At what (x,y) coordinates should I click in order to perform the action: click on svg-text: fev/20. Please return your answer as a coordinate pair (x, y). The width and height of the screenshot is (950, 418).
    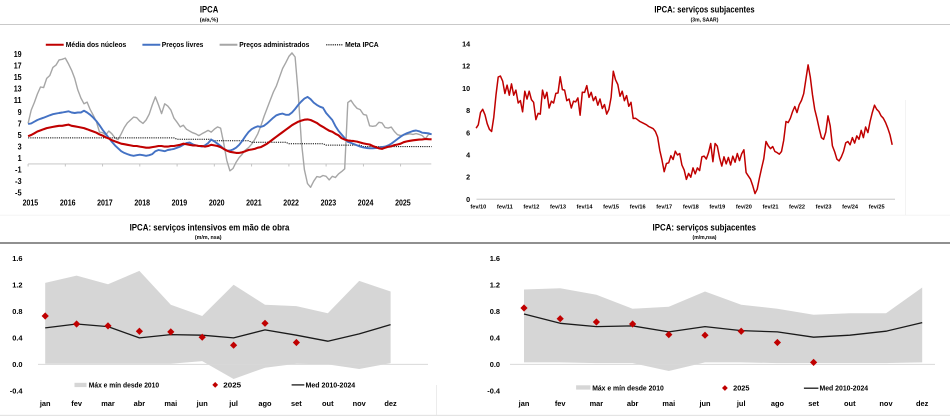
    Looking at the image, I should click on (744, 208).